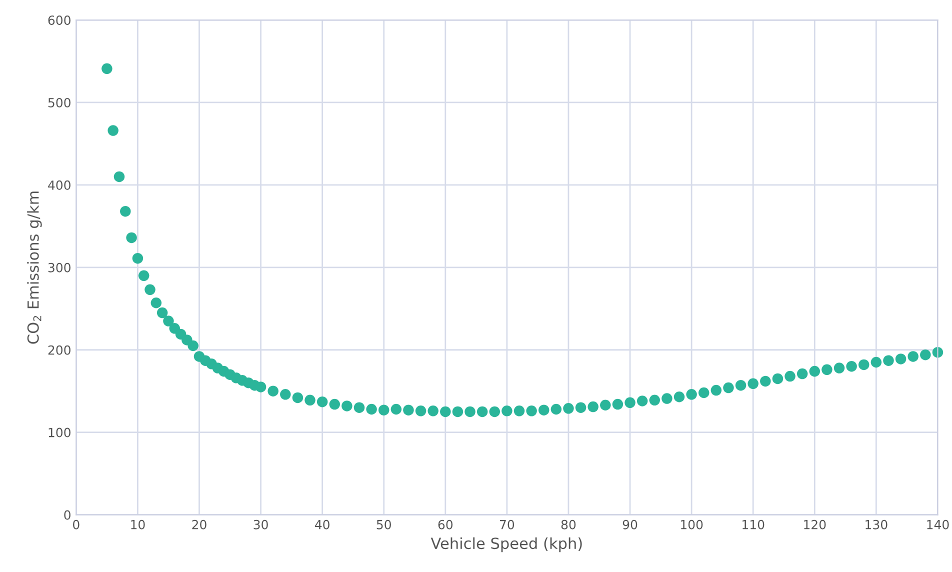 The image size is (952, 572). What do you see at coordinates (59, 185) in the screenshot?
I see `y-tick-label: 400` at bounding box center [59, 185].